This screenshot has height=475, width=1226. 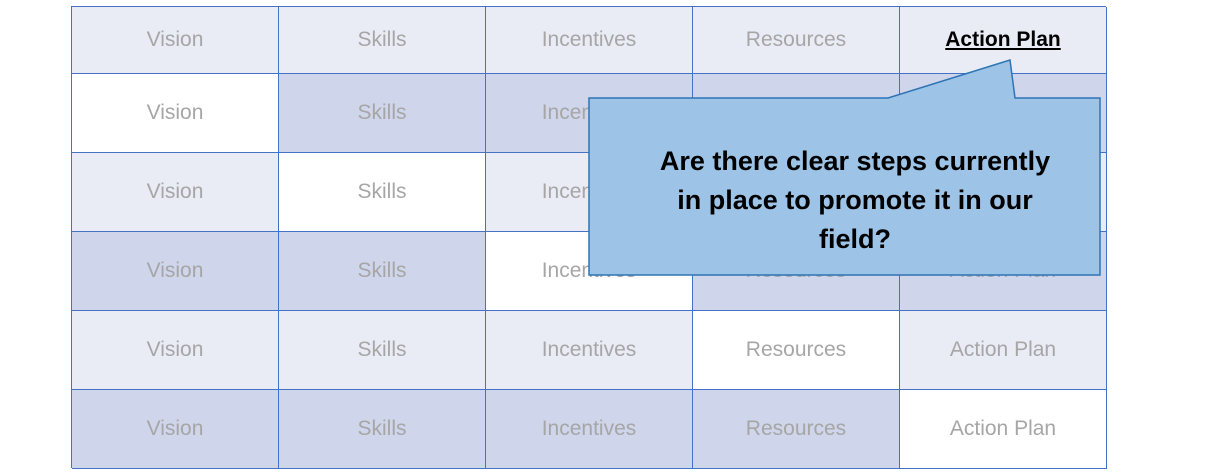 I want to click on callout-line-3: field?, so click(x=855, y=239).